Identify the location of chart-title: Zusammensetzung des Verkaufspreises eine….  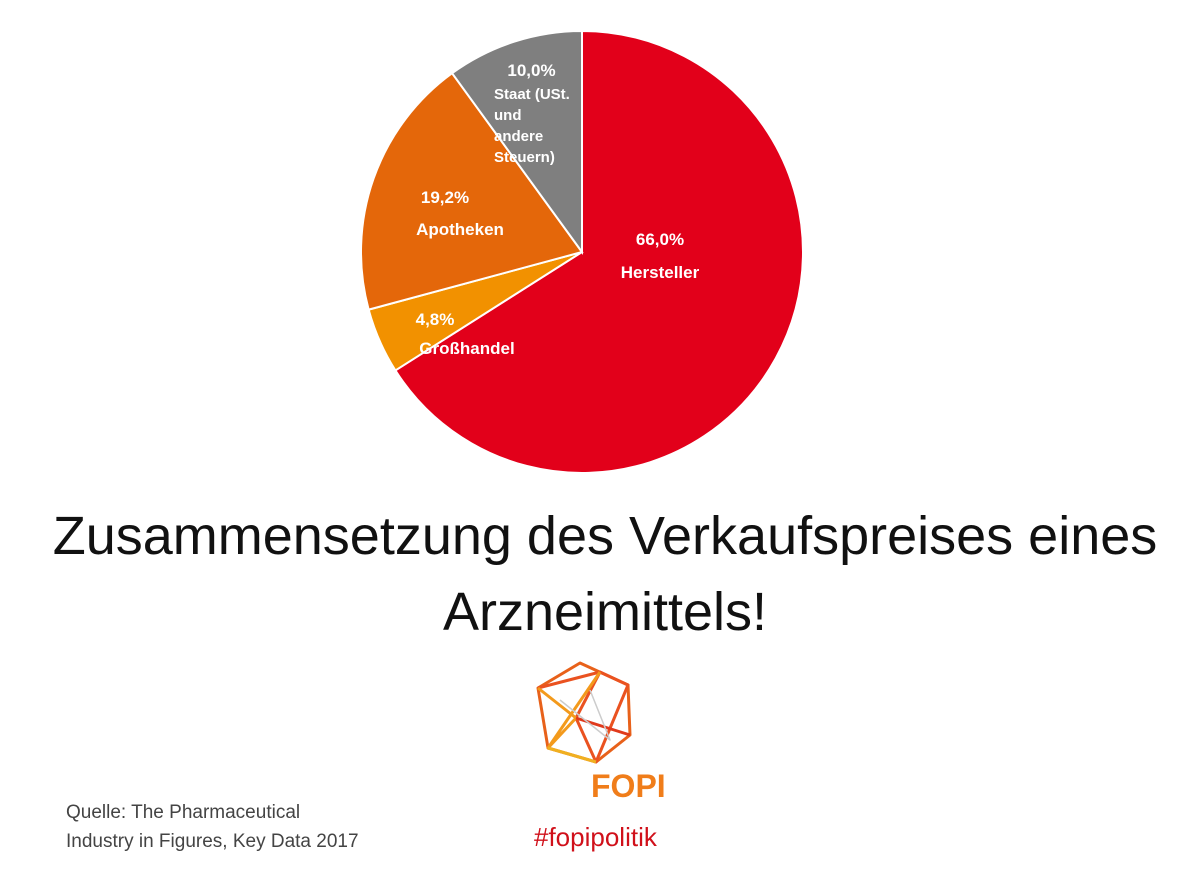
(605, 574).